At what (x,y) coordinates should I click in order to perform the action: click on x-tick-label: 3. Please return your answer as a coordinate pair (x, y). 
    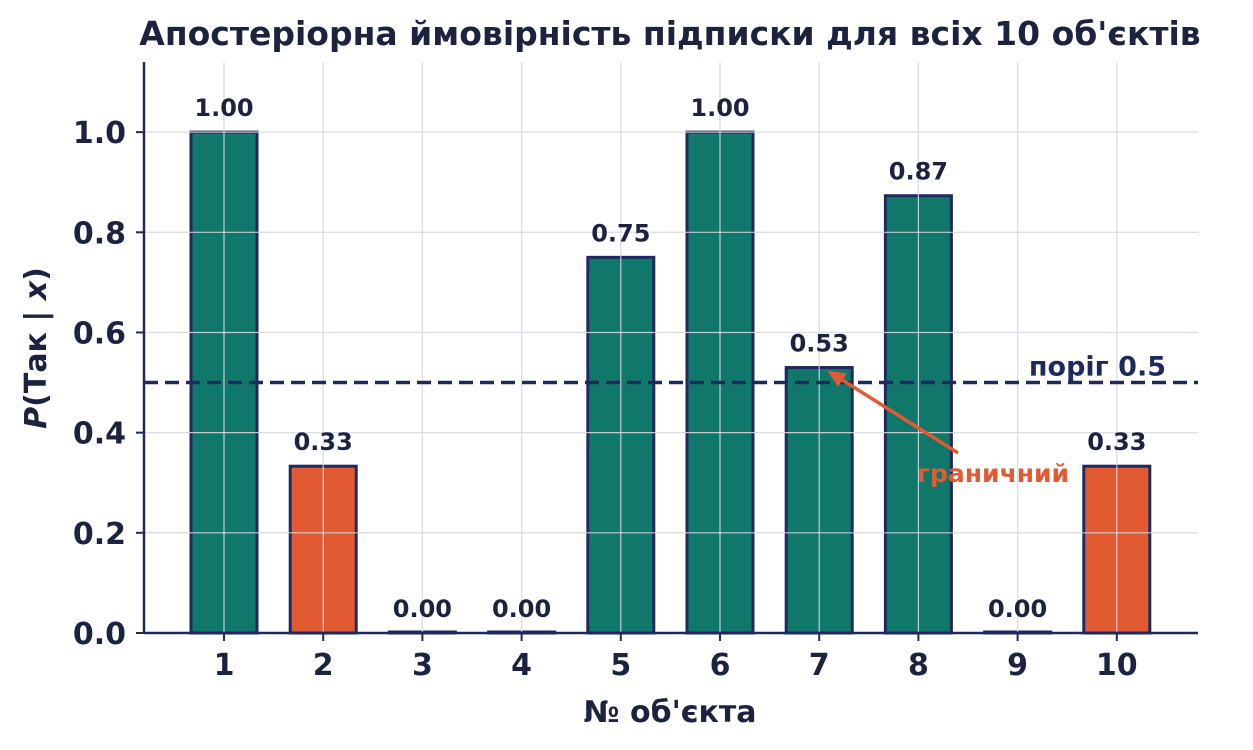
    Looking at the image, I should click on (422, 665).